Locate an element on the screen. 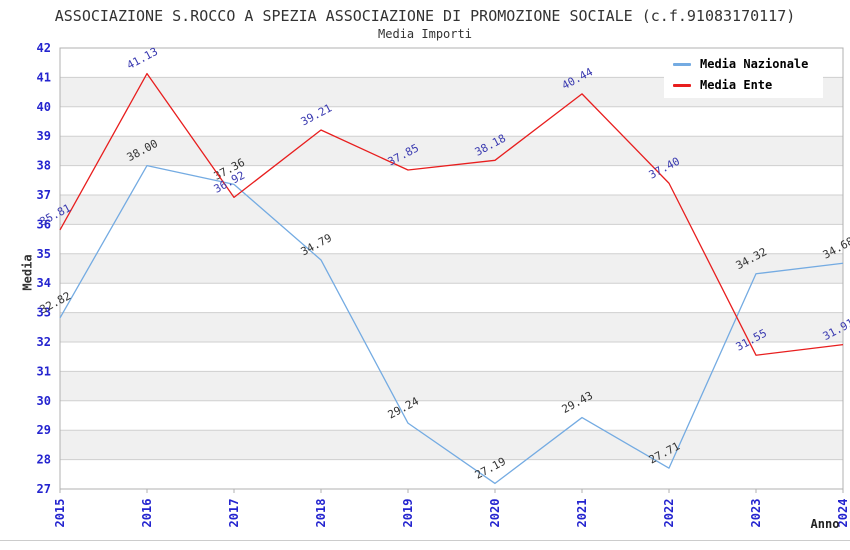  footer-divider is located at coordinates (425, 540).